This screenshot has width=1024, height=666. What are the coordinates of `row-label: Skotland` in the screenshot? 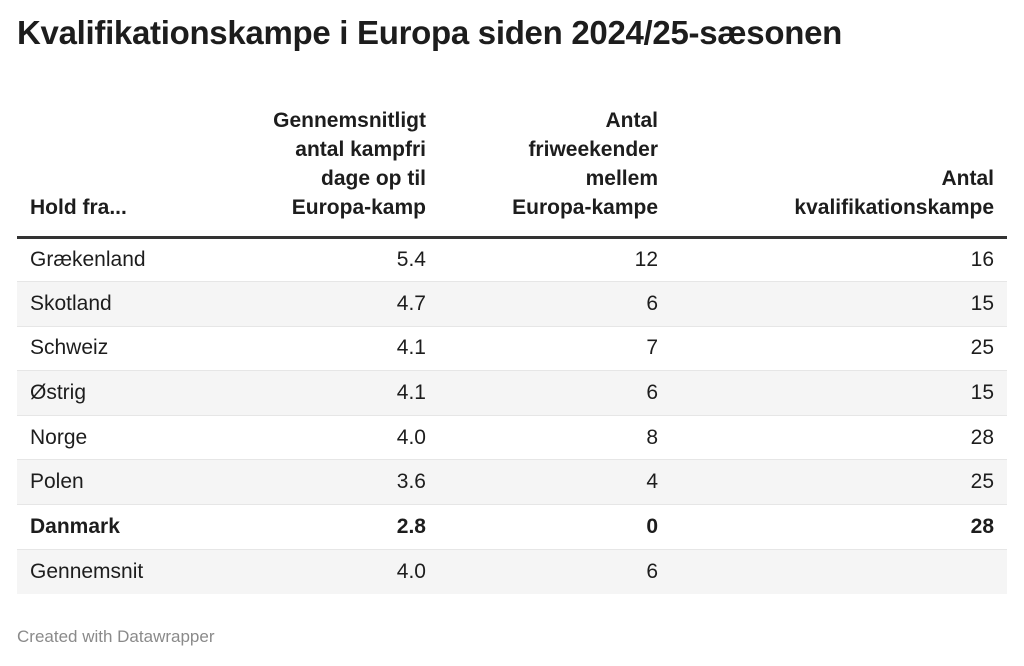 It's located at (117, 304).